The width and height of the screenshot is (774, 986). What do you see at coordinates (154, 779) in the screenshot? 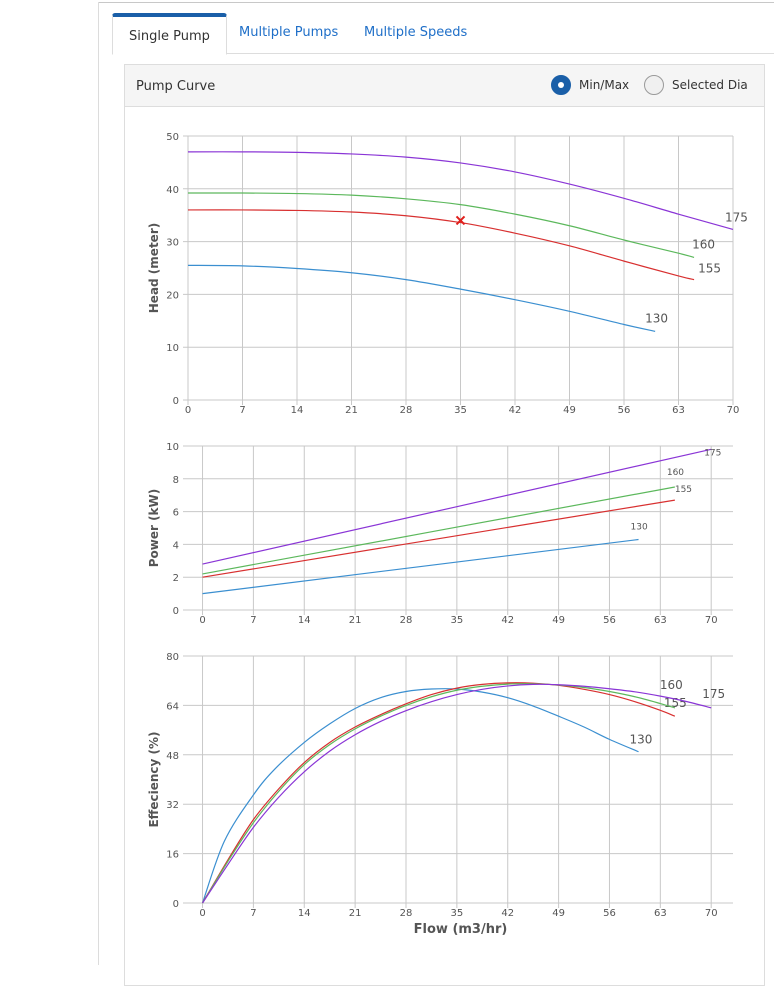
I see `y-axis-title: Effeciency (%)` at bounding box center [154, 779].